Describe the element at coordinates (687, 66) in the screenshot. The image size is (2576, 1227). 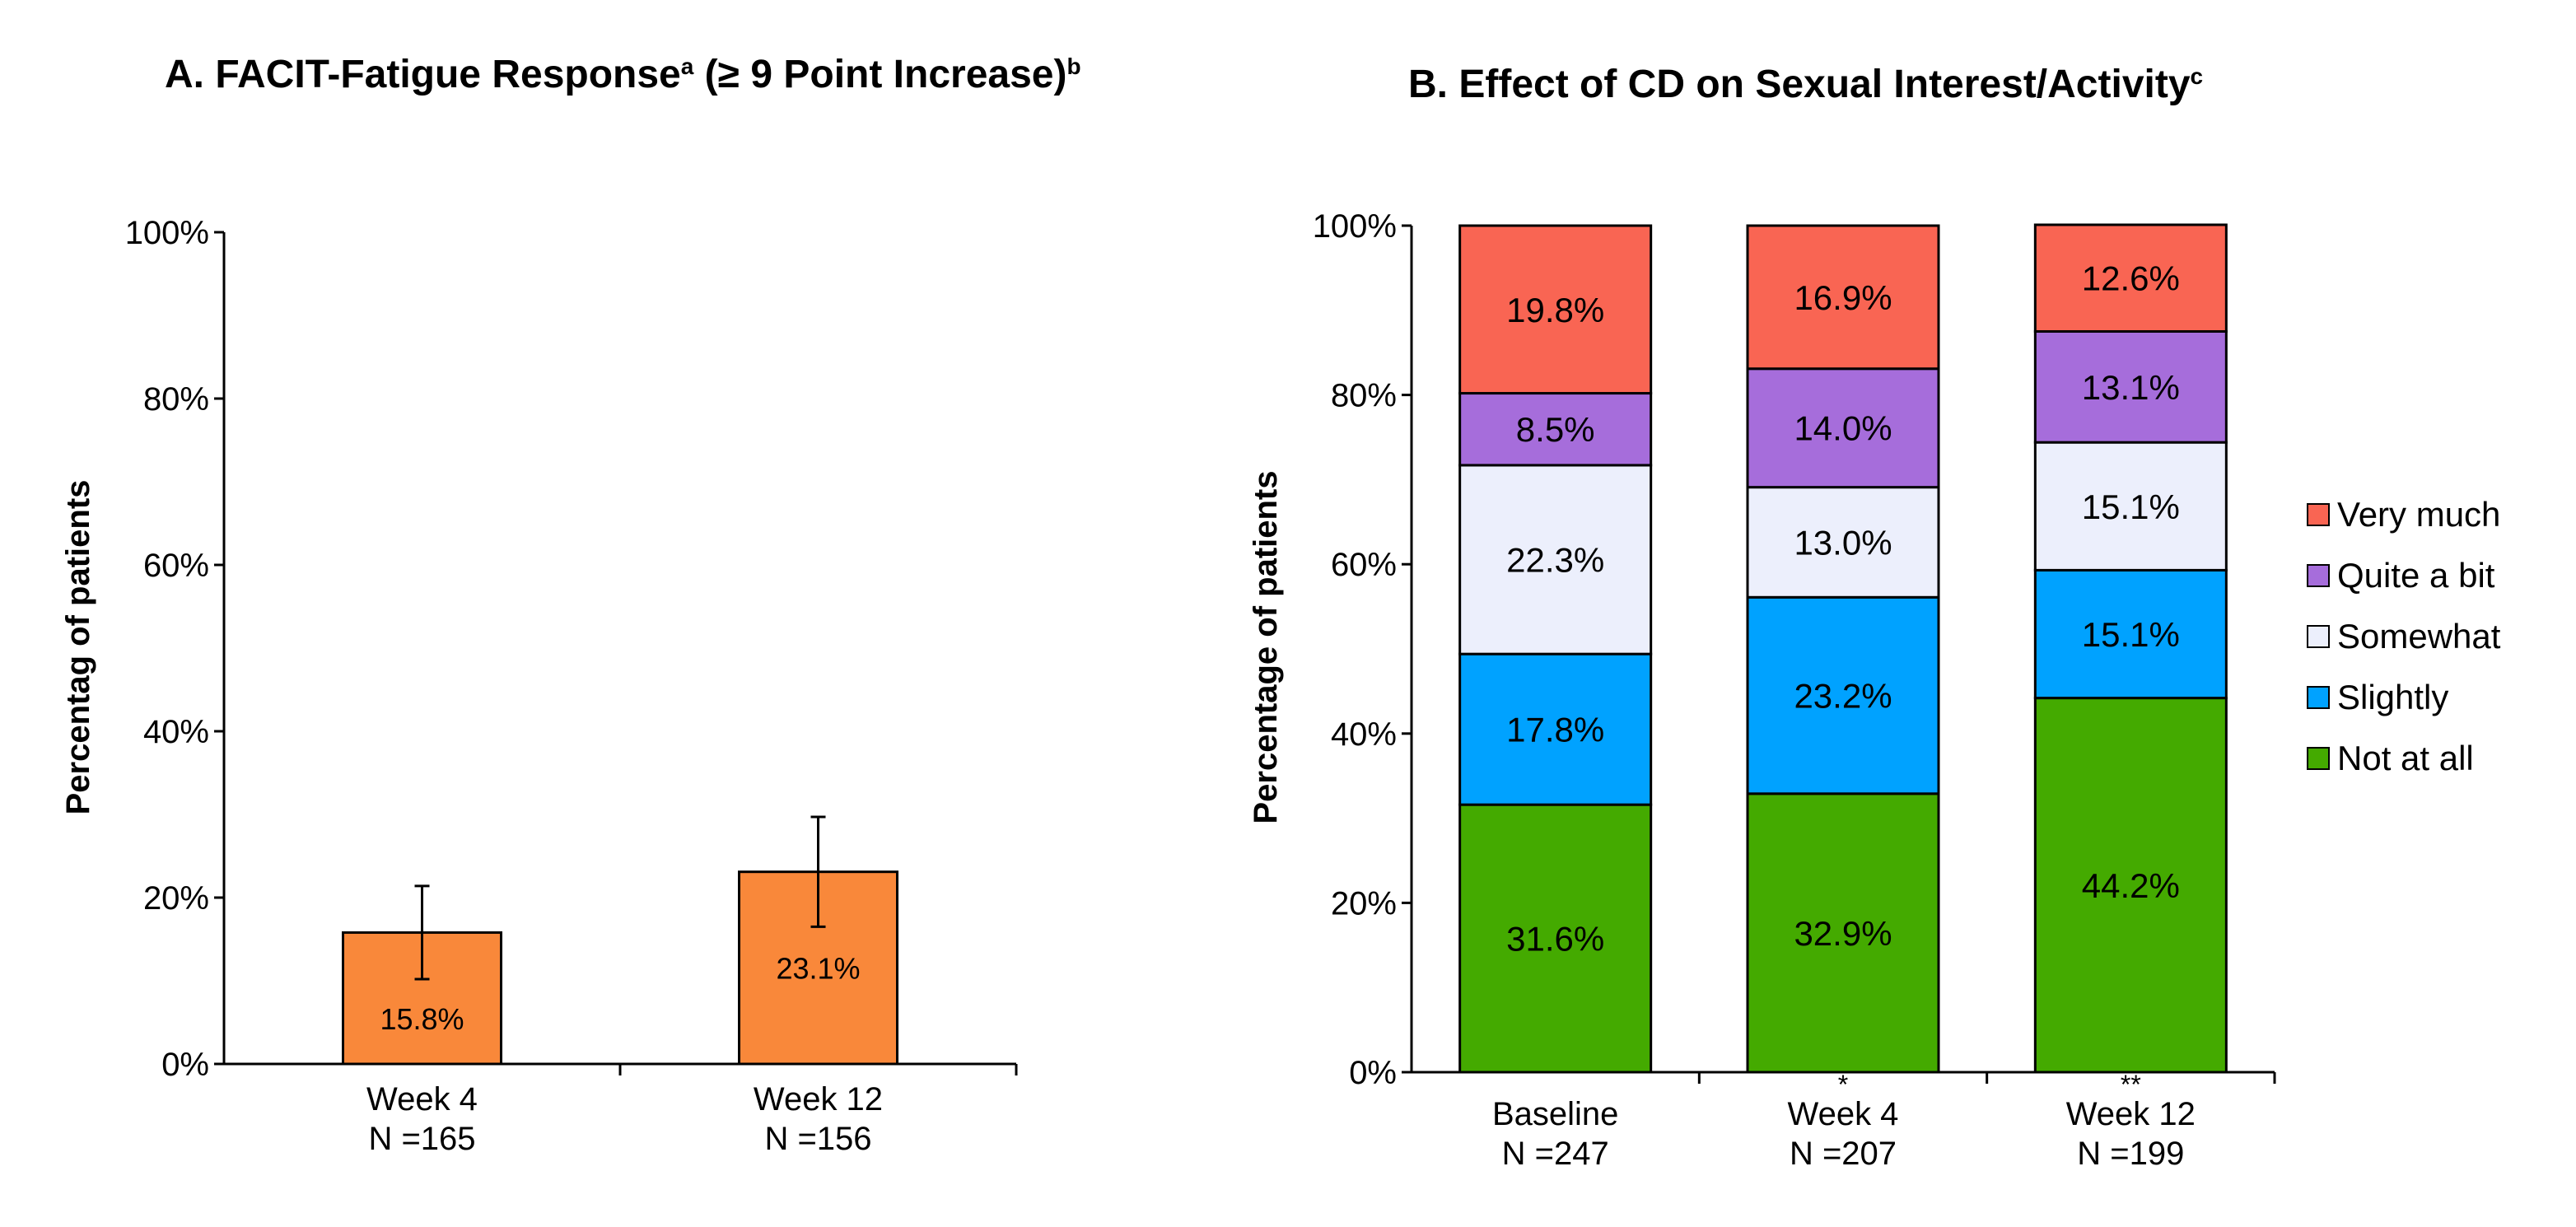
I see `title-superscript: a` at that location.